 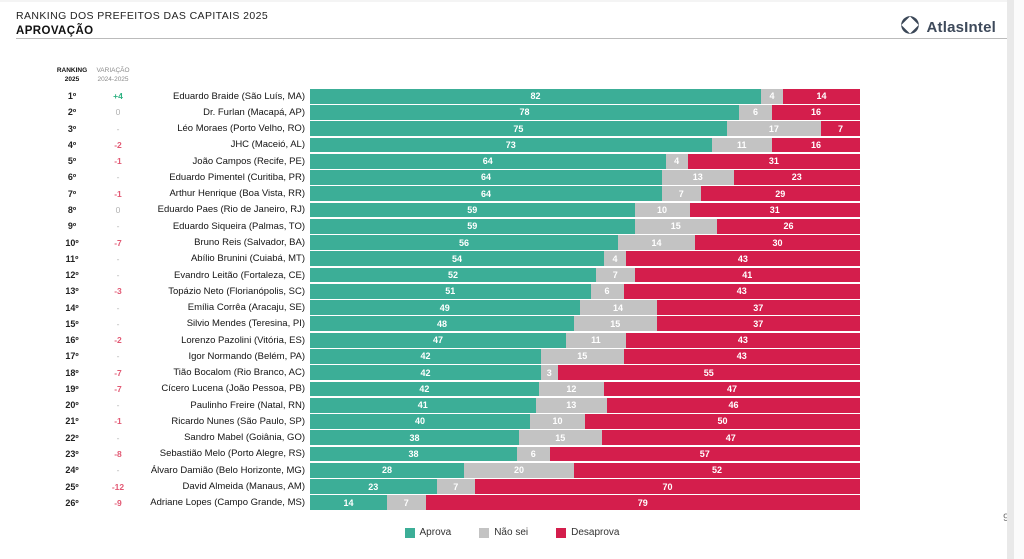 What do you see at coordinates (72, 144) in the screenshot?
I see `rank-cell: 4º` at bounding box center [72, 144].